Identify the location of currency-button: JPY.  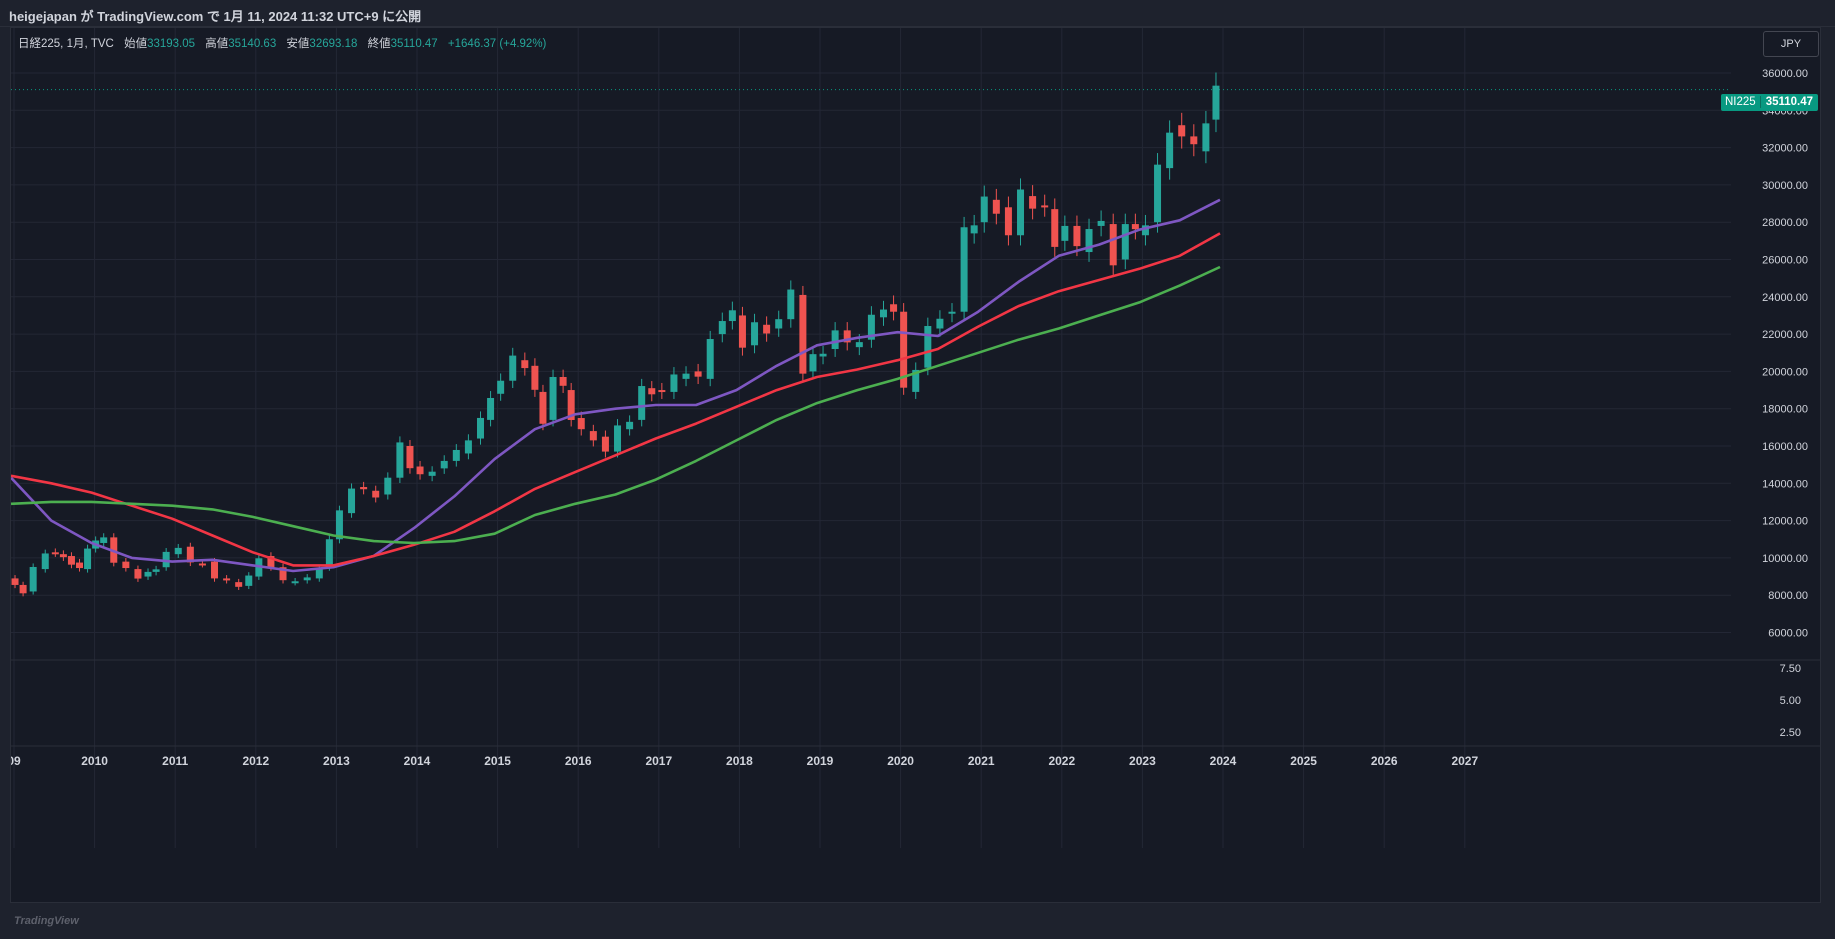
(1791, 44).